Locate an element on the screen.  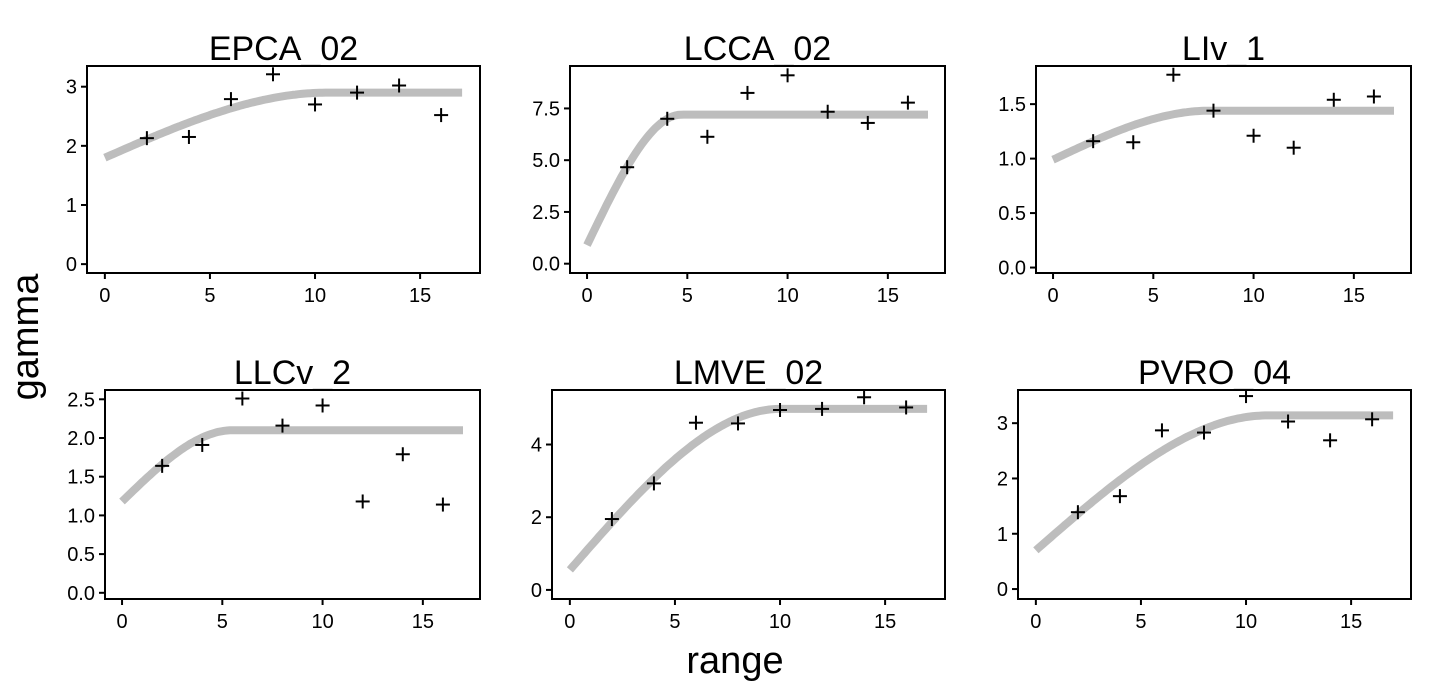
y-axis-title: gamma is located at coordinates (26, 337).